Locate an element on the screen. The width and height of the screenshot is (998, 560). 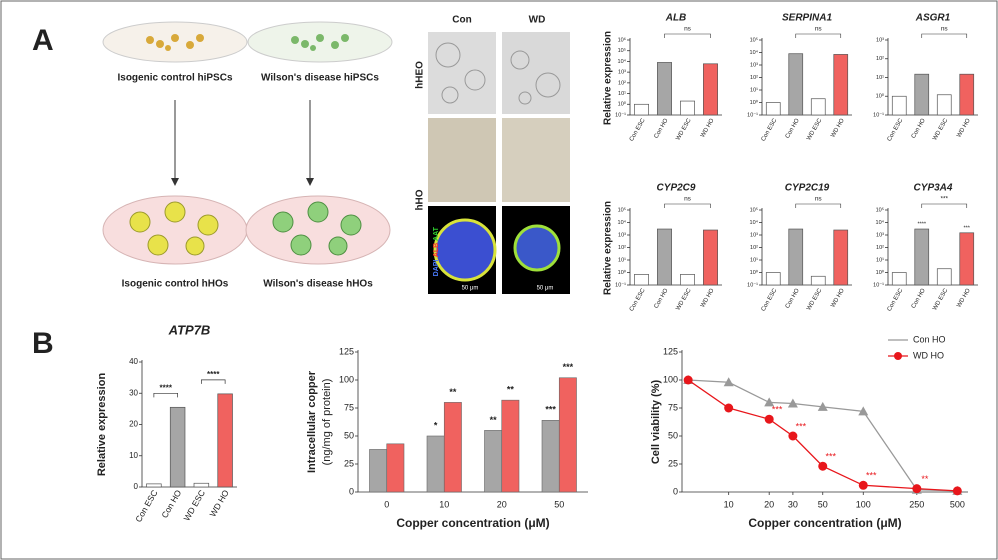
x-axis-label: Copper concentration (μM) is located at coordinates (824, 523).